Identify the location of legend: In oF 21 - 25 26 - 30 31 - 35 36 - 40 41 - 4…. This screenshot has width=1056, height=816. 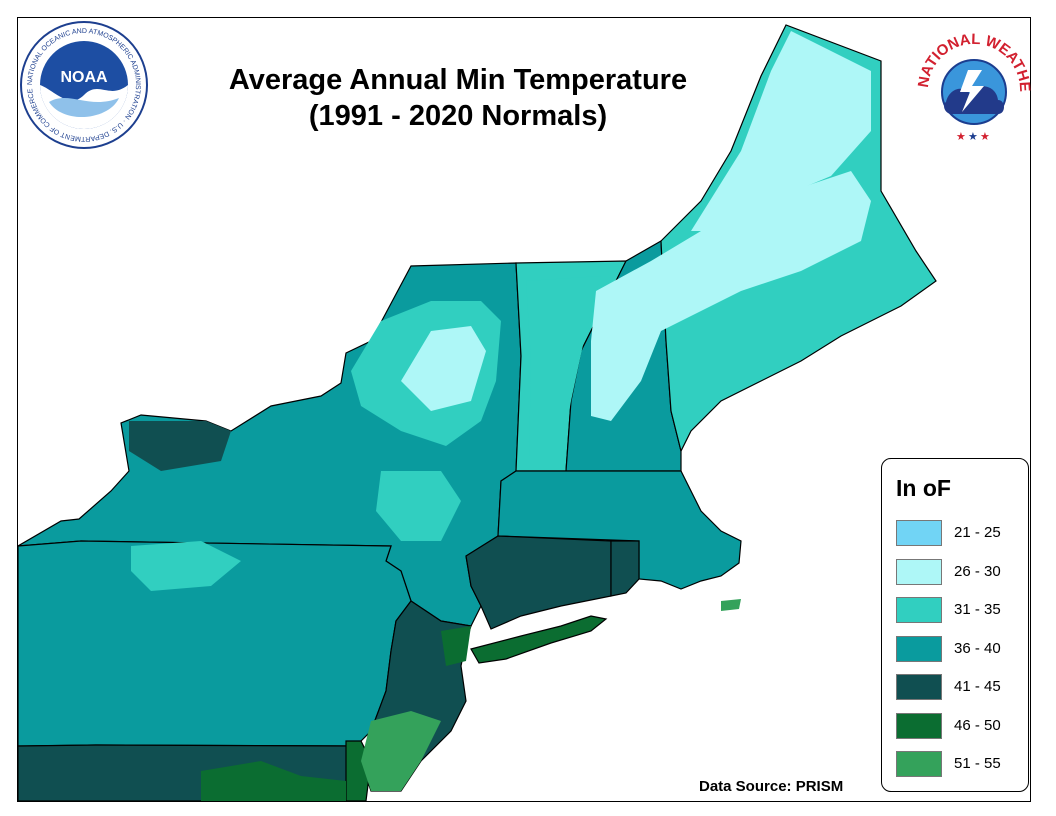
(955, 625).